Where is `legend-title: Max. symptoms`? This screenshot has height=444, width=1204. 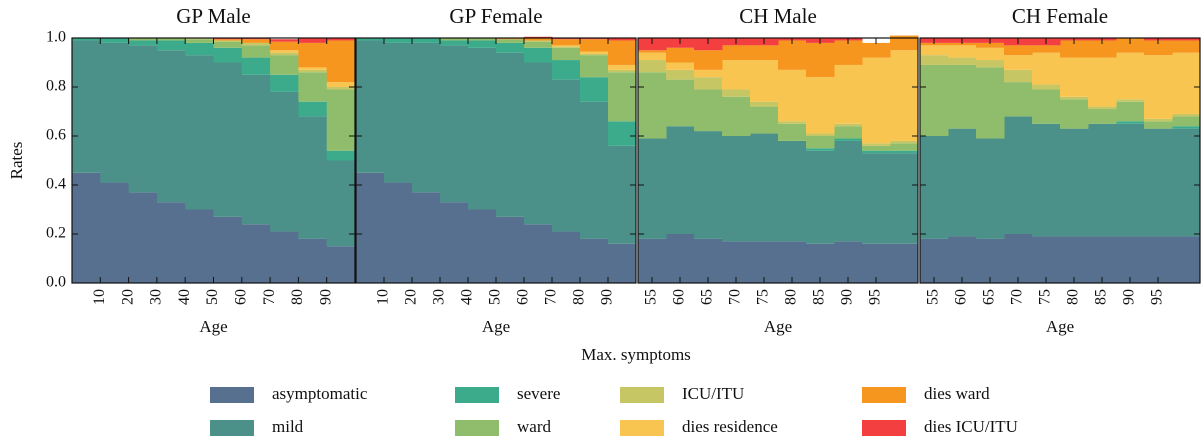 legend-title: Max. symptoms is located at coordinates (636, 354).